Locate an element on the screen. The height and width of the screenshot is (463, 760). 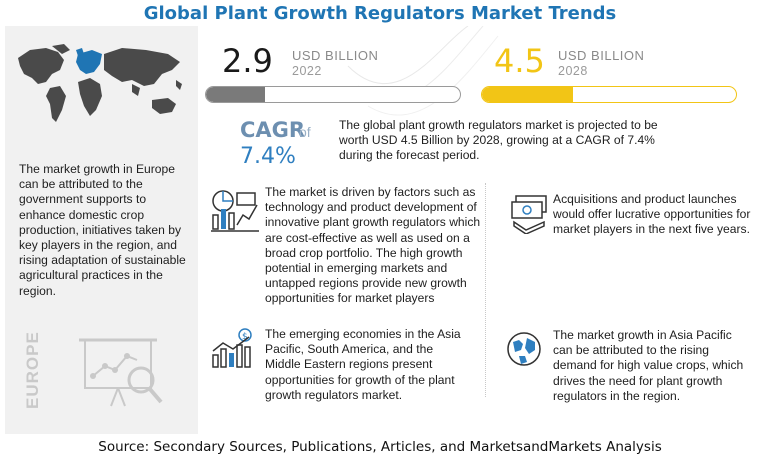
bar-fill-2028 is located at coordinates (528, 94).